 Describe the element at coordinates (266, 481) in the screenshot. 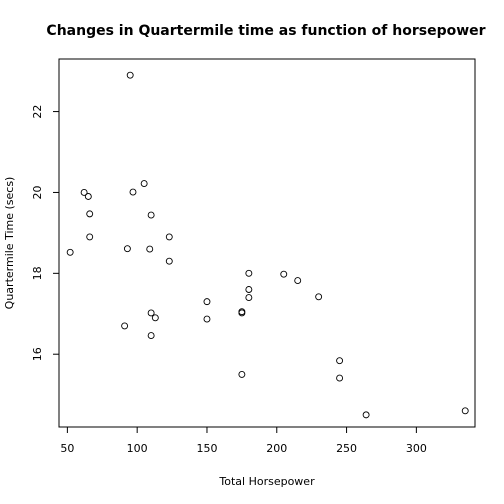

I see `x-axis-label: Total Horsepower` at that location.